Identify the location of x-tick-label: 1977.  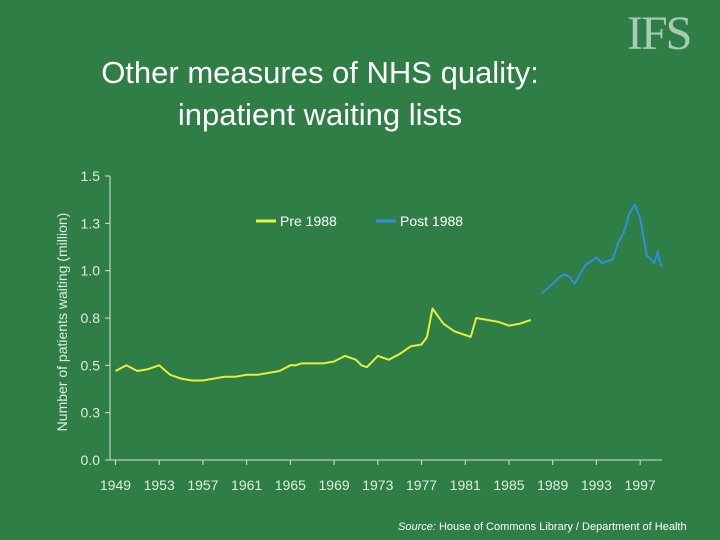
(421, 485).